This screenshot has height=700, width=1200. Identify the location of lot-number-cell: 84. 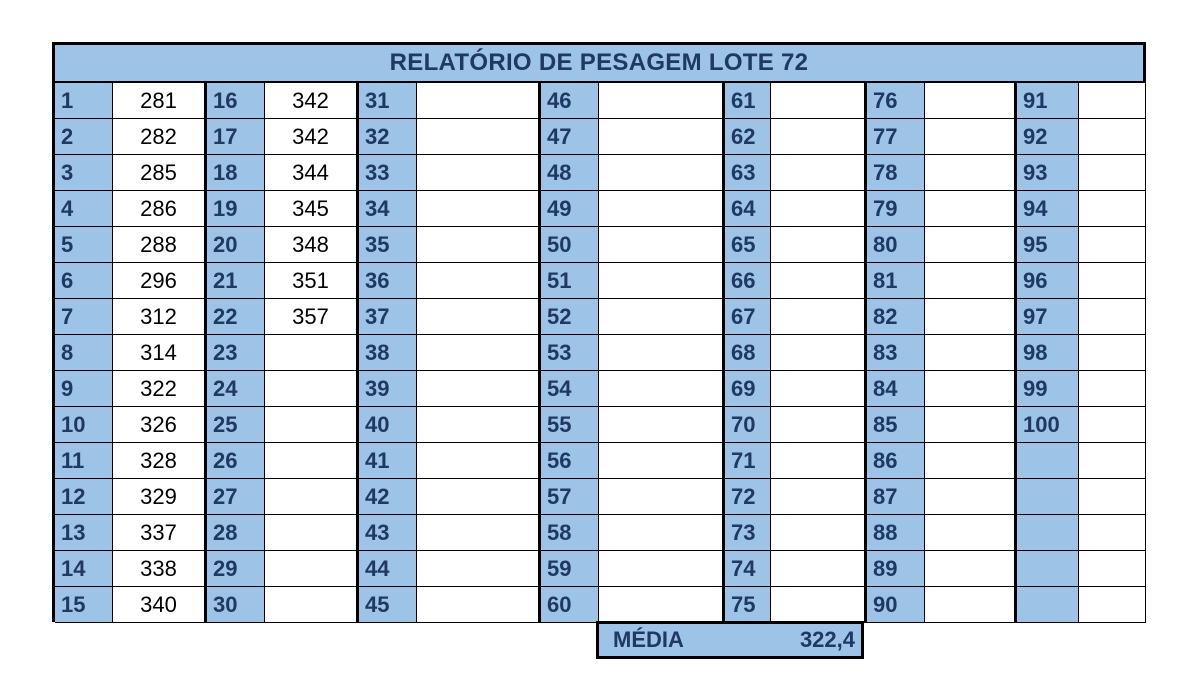
(896, 389).